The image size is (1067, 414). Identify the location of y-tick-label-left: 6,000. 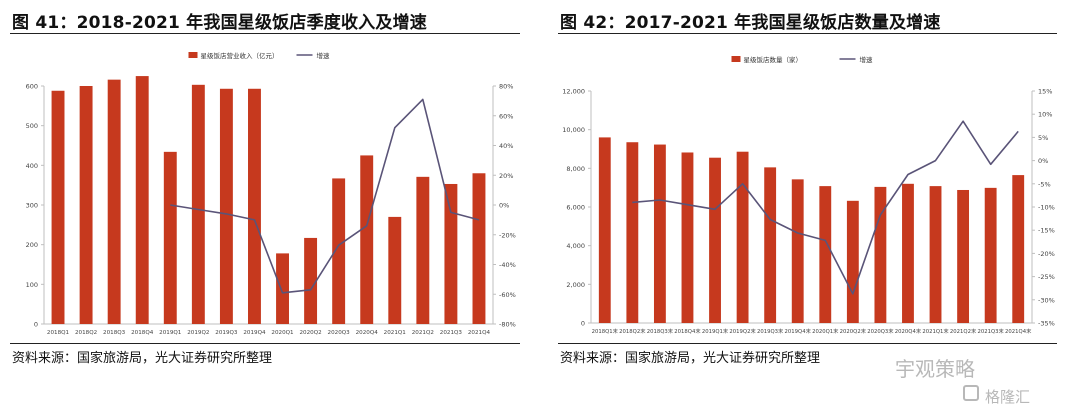
(575, 208).